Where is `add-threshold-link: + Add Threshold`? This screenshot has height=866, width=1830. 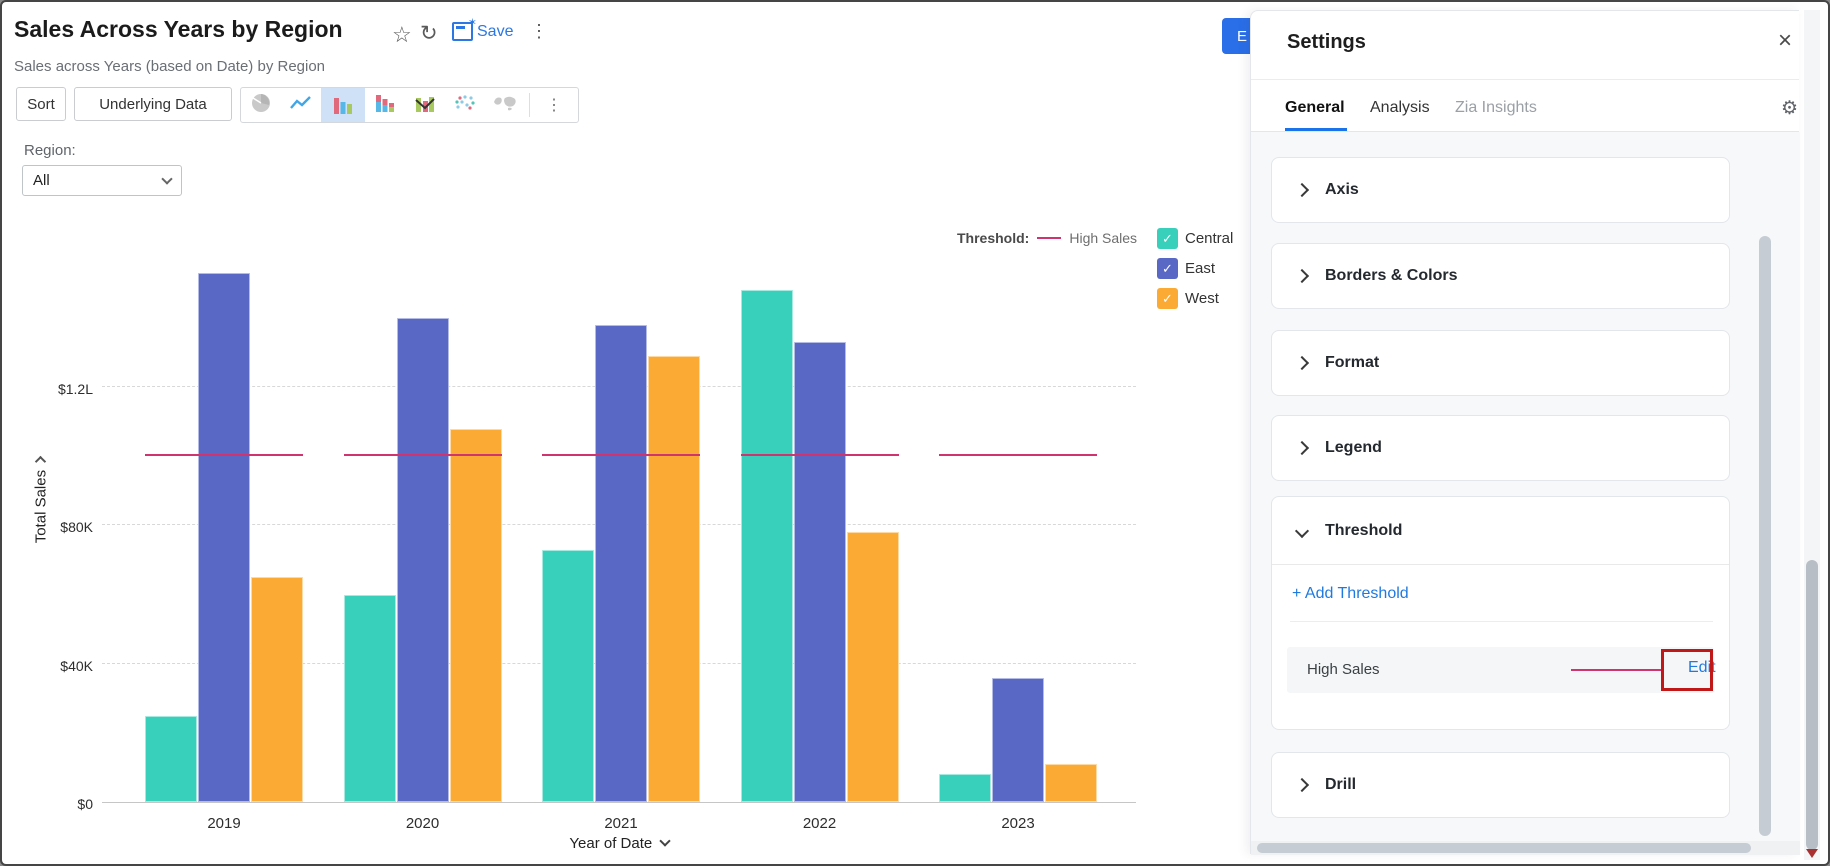 add-threshold-link: + Add Threshold is located at coordinates (1350, 593).